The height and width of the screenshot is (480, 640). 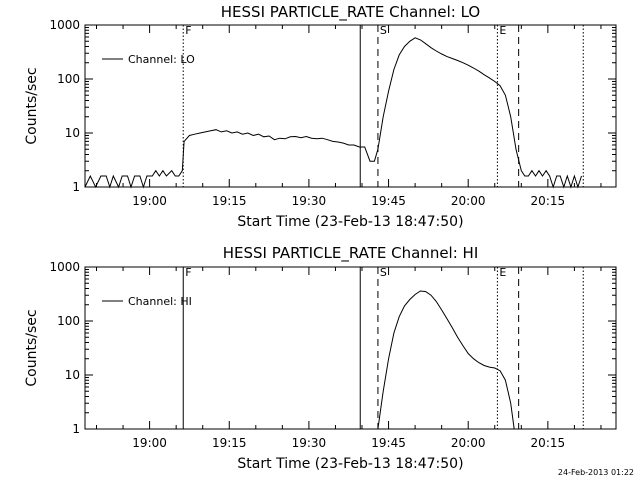 I want to click on chart-title: HESSI PARTICLE_RATE Channel: HI, so click(x=351, y=253).